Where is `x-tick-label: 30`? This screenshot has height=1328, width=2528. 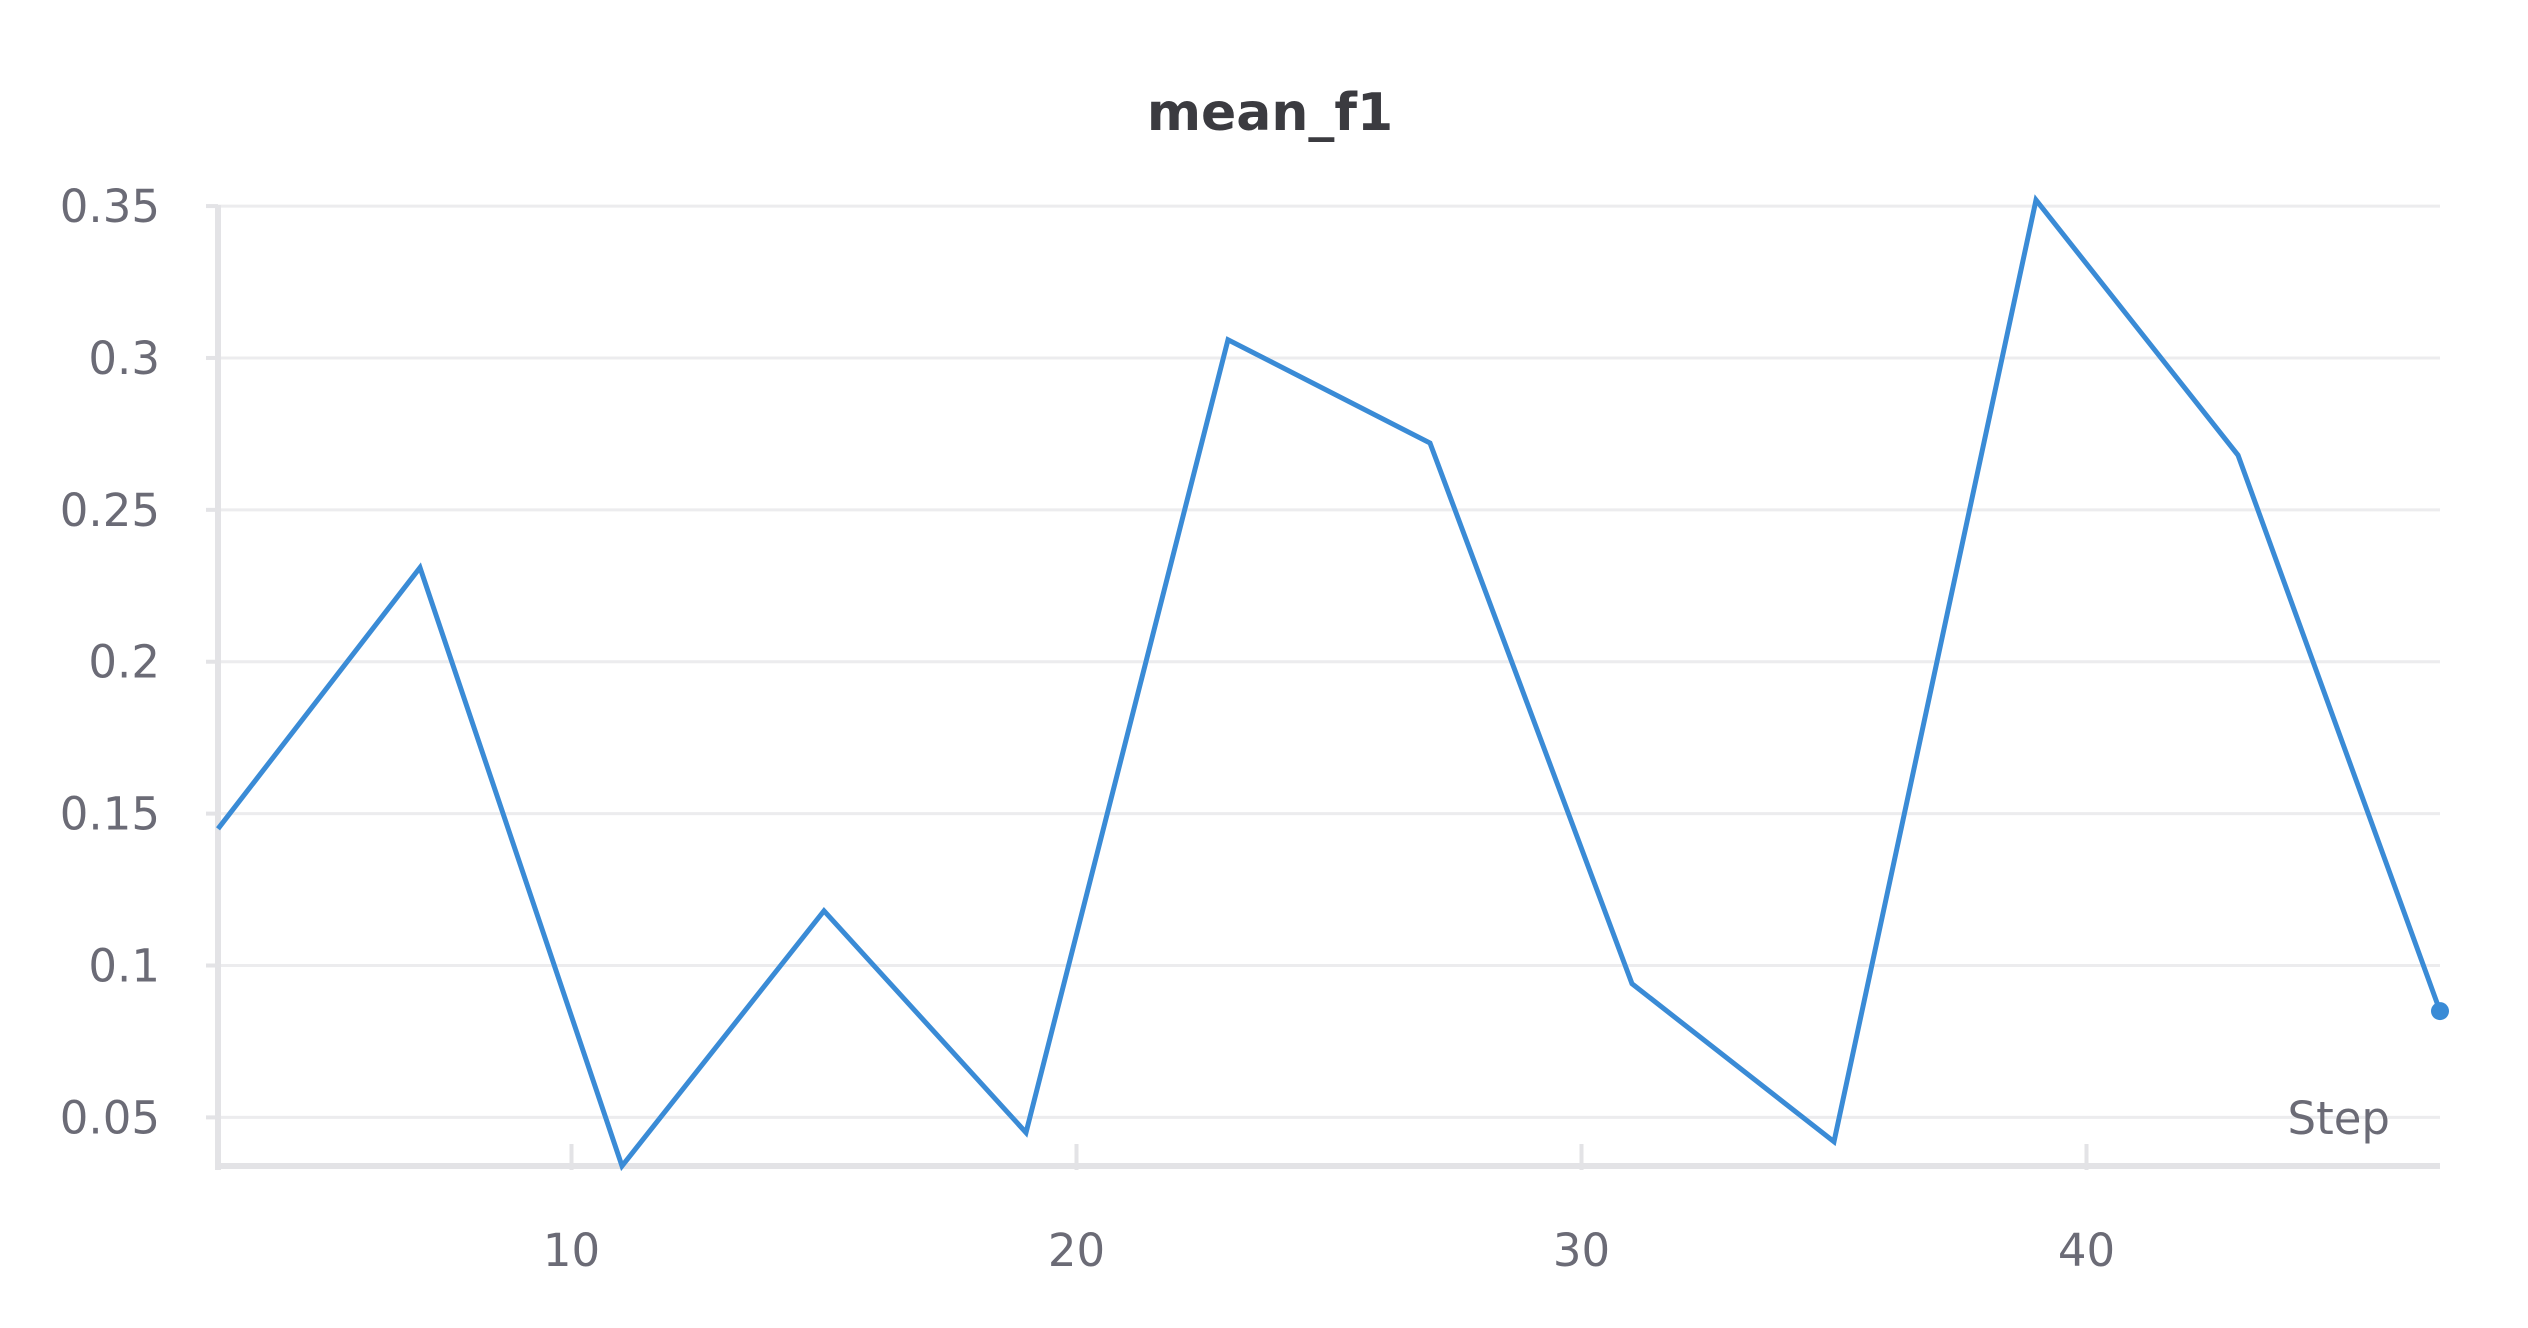
x-tick-label: 30 is located at coordinates (1581, 1250).